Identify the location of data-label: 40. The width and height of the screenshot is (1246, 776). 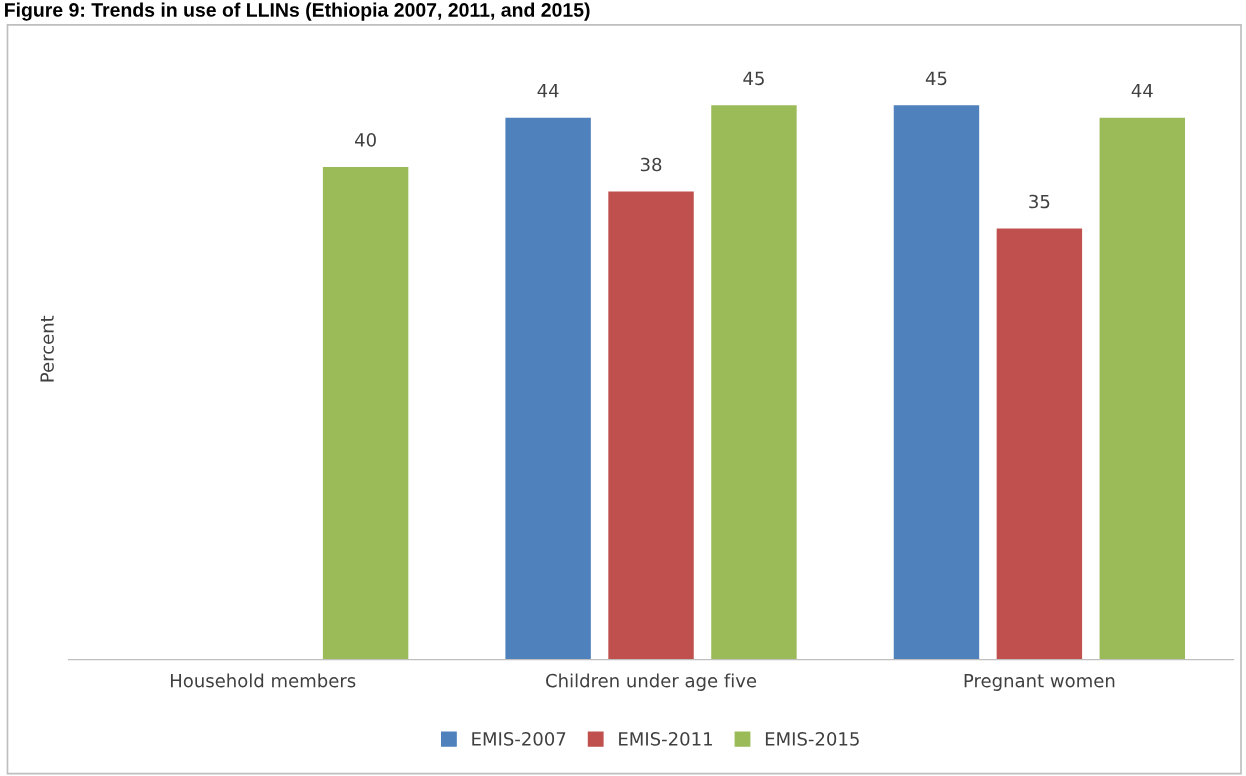
(365, 140).